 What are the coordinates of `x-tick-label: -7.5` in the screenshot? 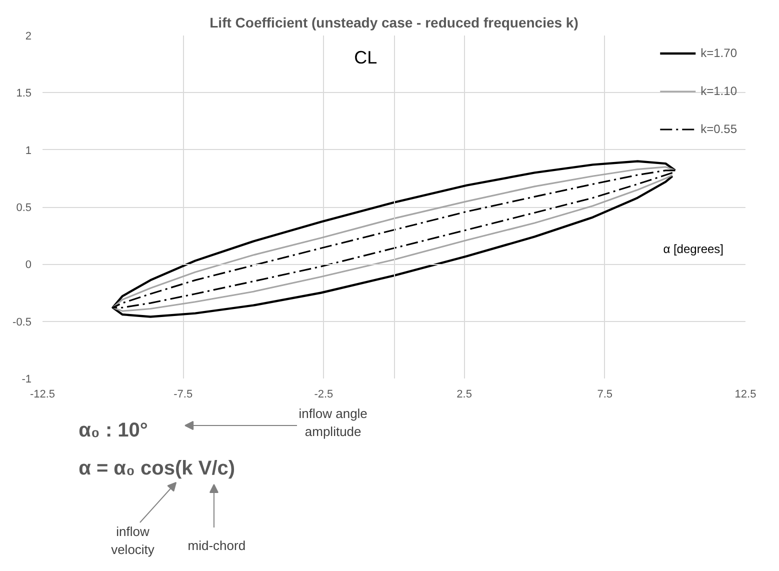 It's located at (183, 394).